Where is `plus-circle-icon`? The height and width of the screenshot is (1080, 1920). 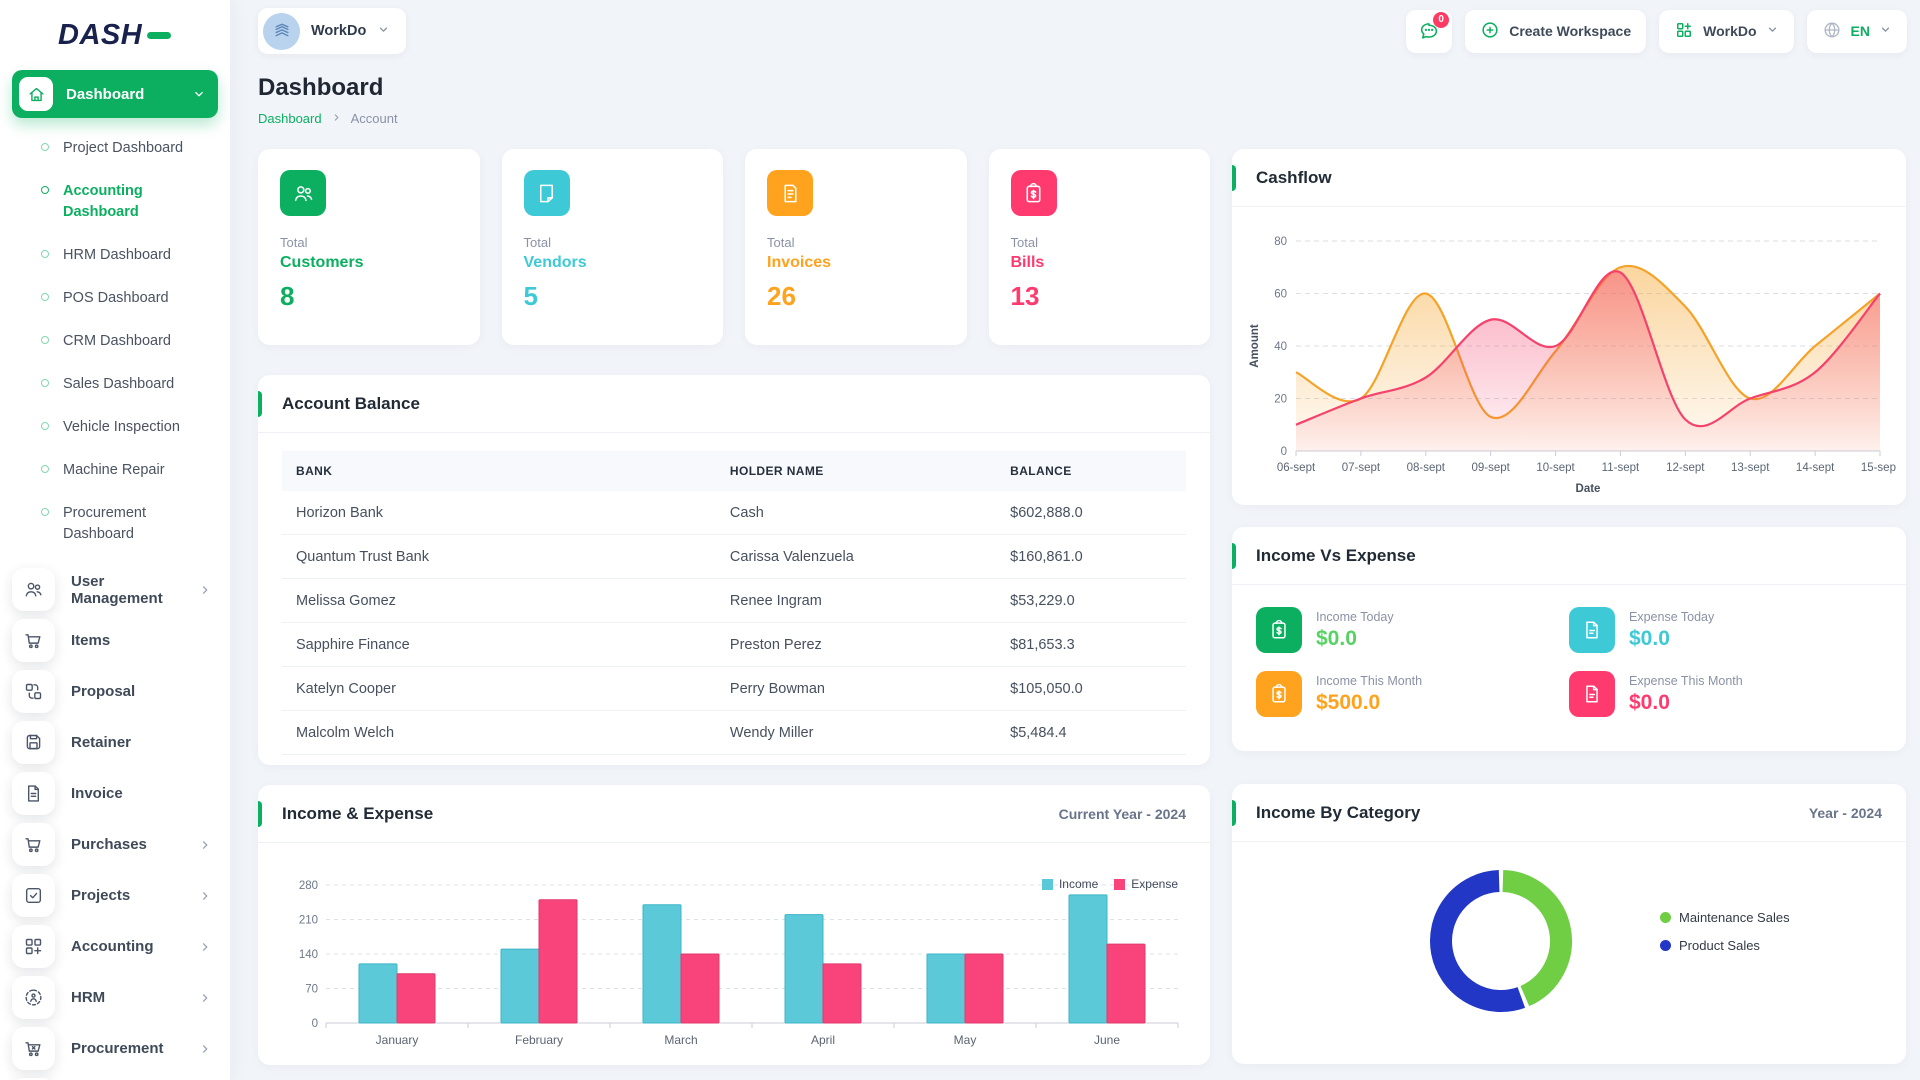
plus-circle-icon is located at coordinates (1490, 31).